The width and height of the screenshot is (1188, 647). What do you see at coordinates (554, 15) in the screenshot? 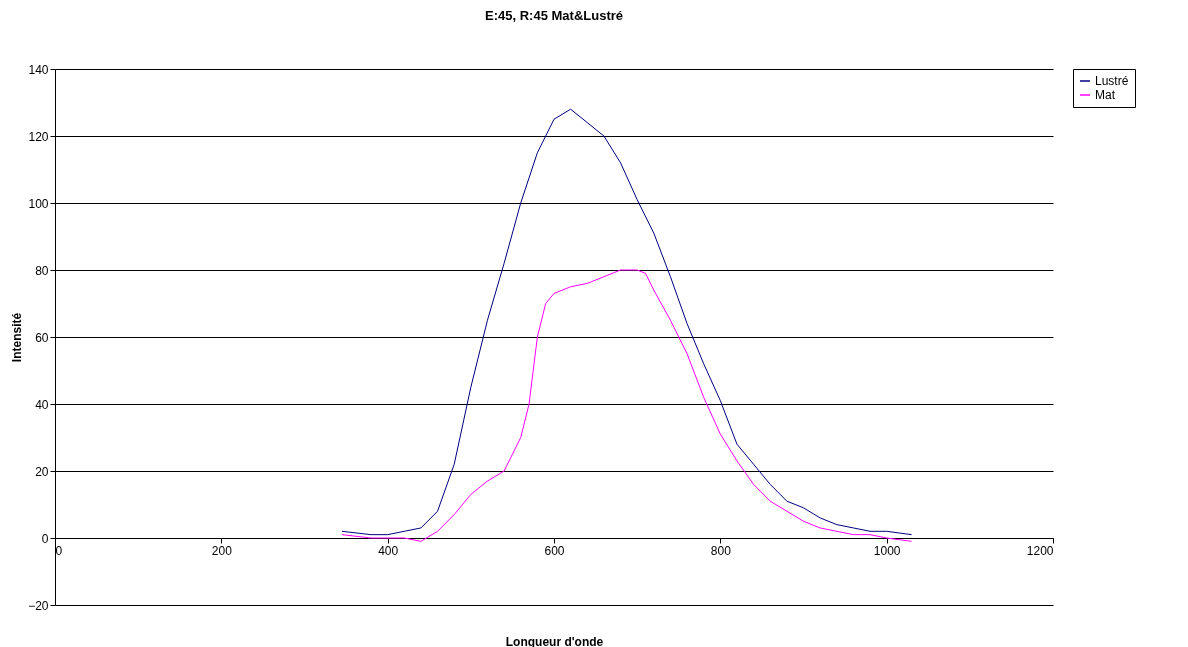
I see `chart-title: E:45, R:45 Mat&Lustré` at bounding box center [554, 15].